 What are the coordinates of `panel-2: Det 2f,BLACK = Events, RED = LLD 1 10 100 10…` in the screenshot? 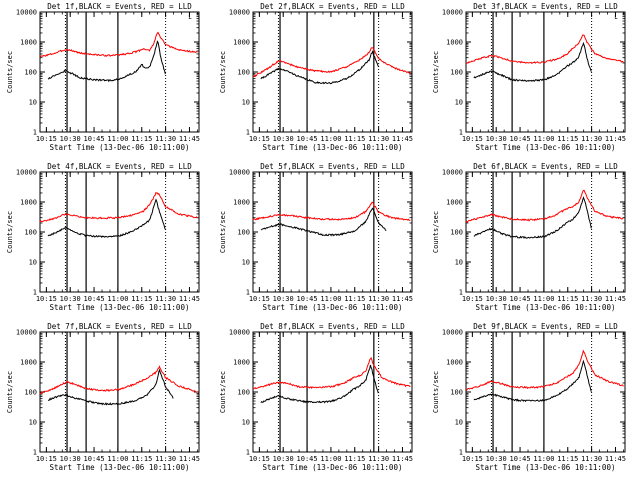 It's located at (316, 77).